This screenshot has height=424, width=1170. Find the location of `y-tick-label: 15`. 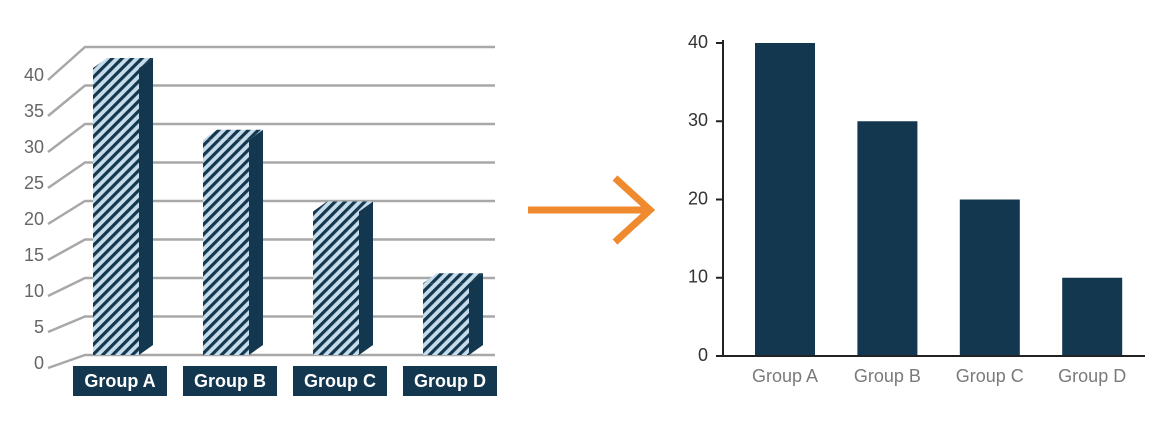

y-tick-label: 15 is located at coordinates (34, 255).